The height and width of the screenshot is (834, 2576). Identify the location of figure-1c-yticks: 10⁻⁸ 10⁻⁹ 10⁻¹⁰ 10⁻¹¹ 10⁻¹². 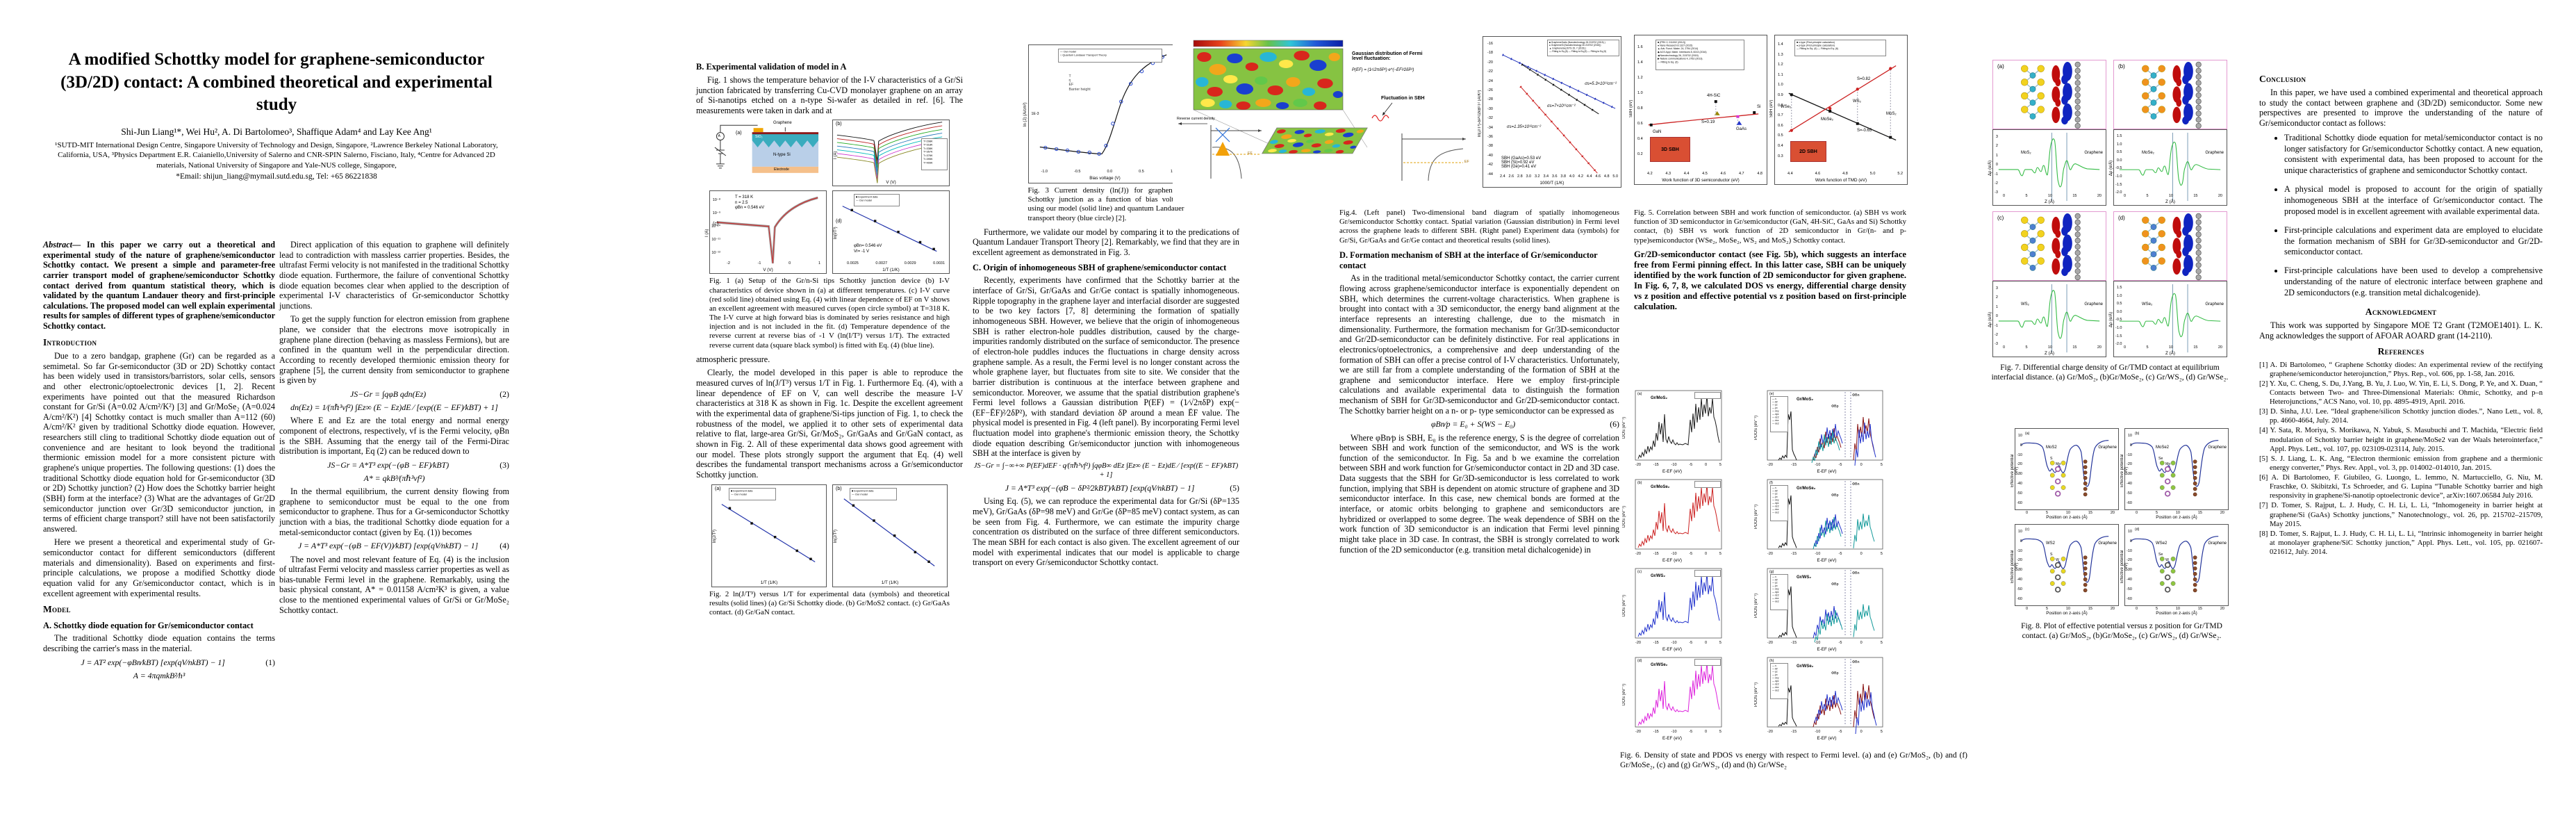
(716, 227).